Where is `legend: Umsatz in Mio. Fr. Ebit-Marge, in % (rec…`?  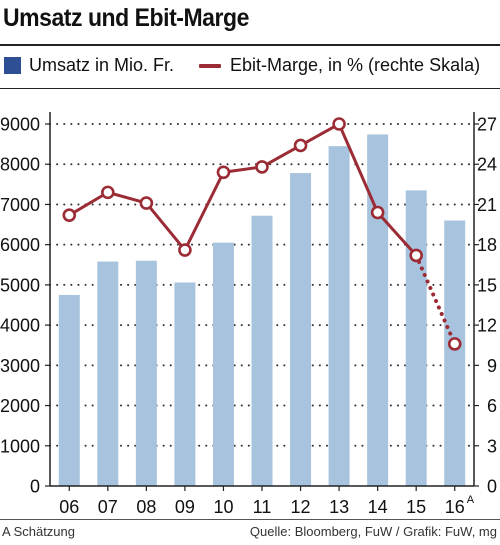 legend: Umsatz in Mio. Fr. Ebit-Marge, in % (rec… is located at coordinates (250, 69).